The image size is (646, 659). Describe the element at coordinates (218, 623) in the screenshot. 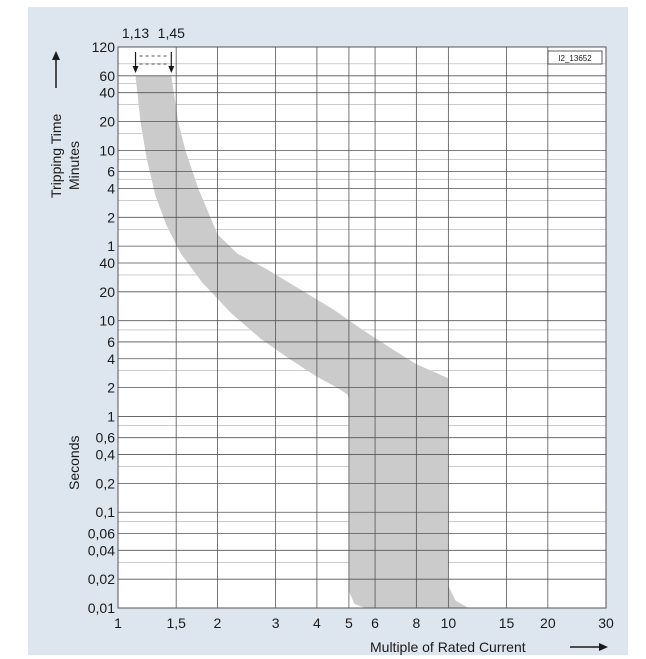

I see `x-tick-label: 2` at that location.